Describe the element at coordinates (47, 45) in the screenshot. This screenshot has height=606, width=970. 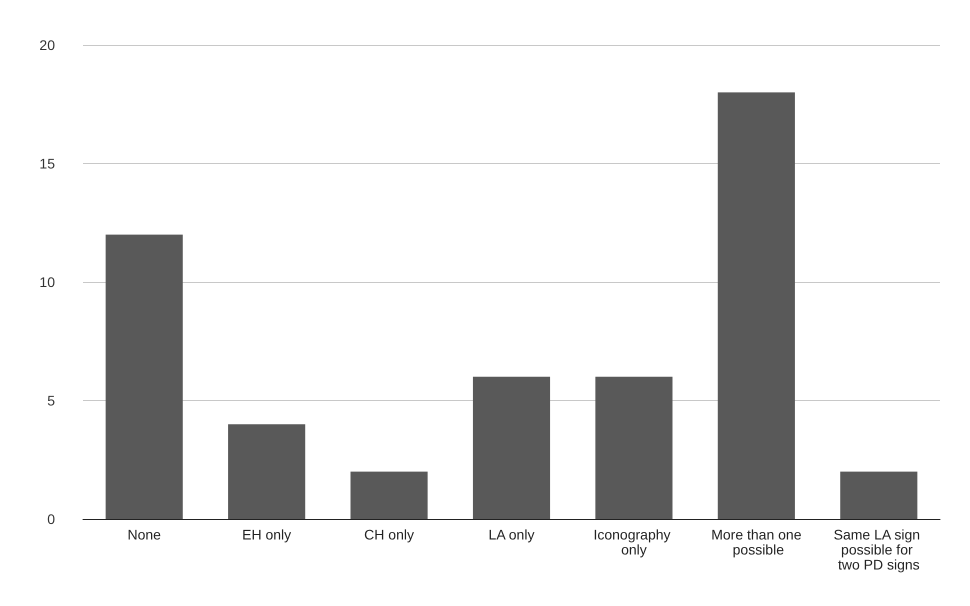
I see `y-tick-label: 20` at that location.